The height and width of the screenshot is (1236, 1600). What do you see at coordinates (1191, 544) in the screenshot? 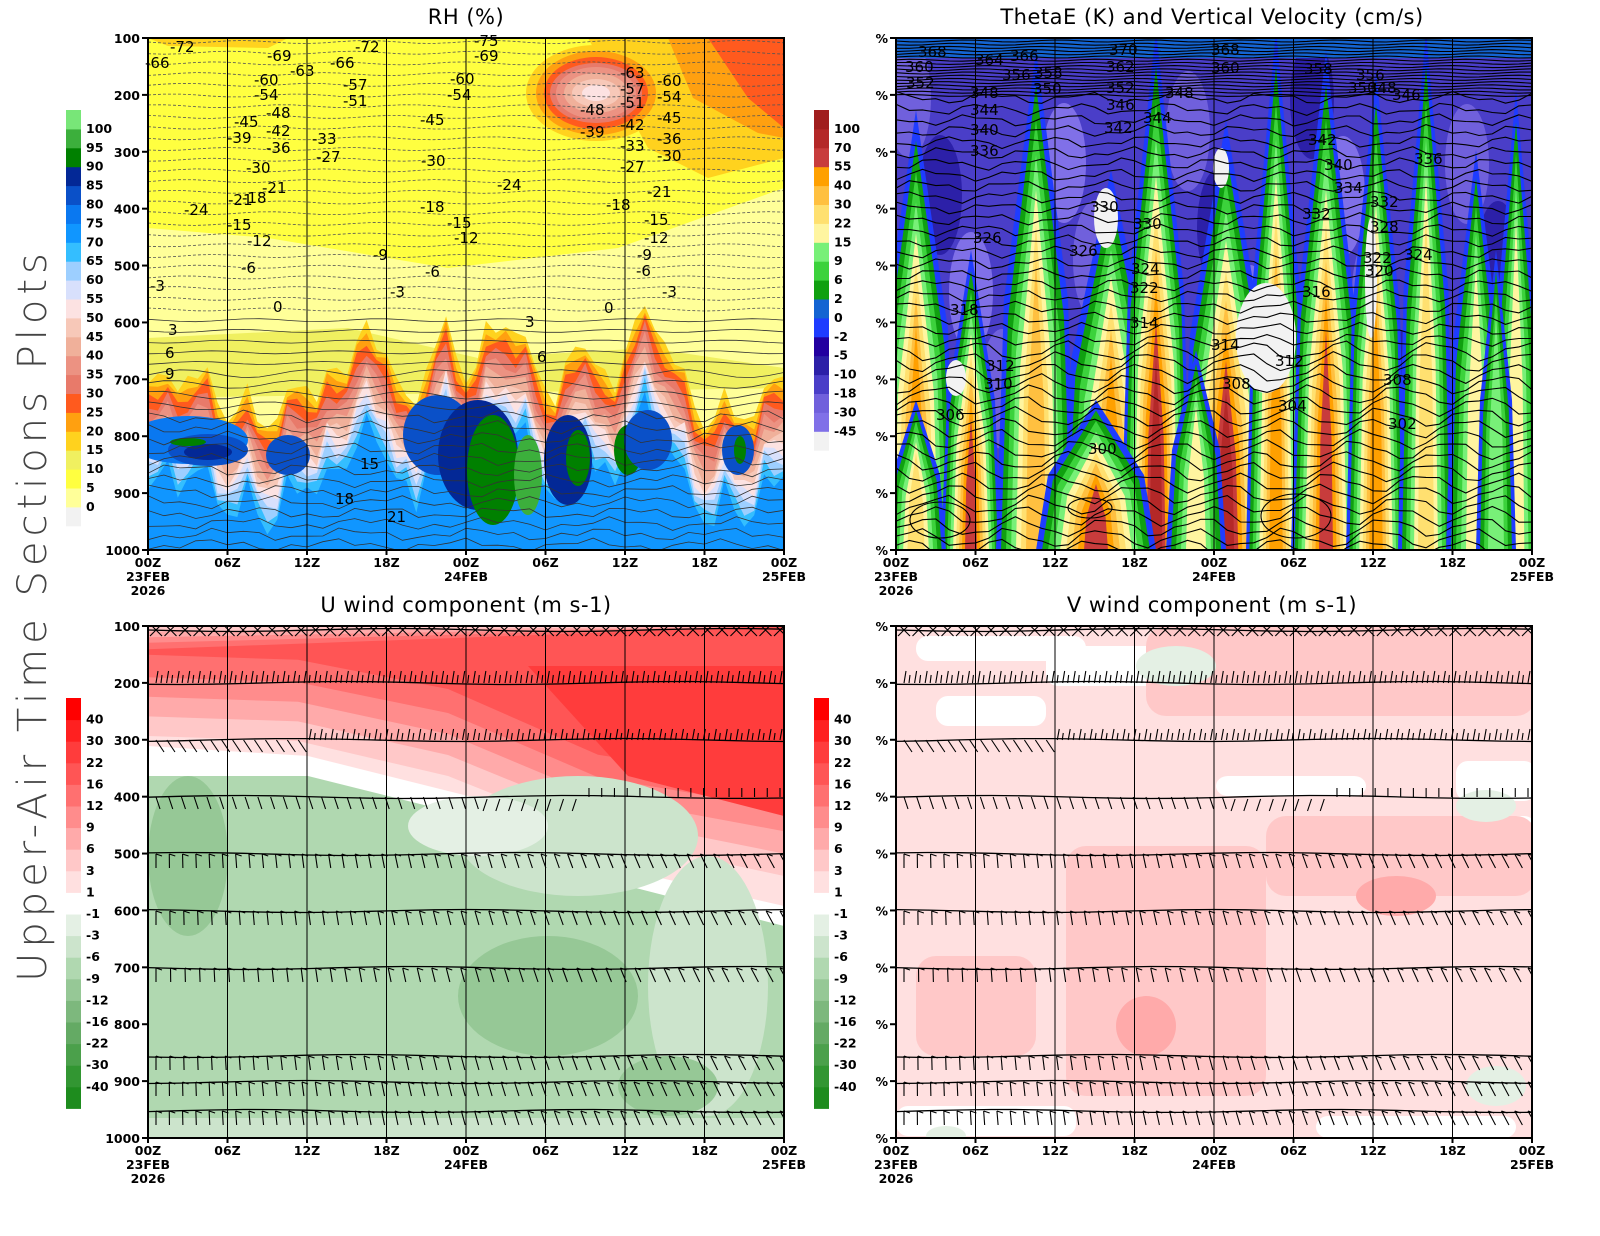
I see `thetae-contour` at bounding box center [1191, 544].